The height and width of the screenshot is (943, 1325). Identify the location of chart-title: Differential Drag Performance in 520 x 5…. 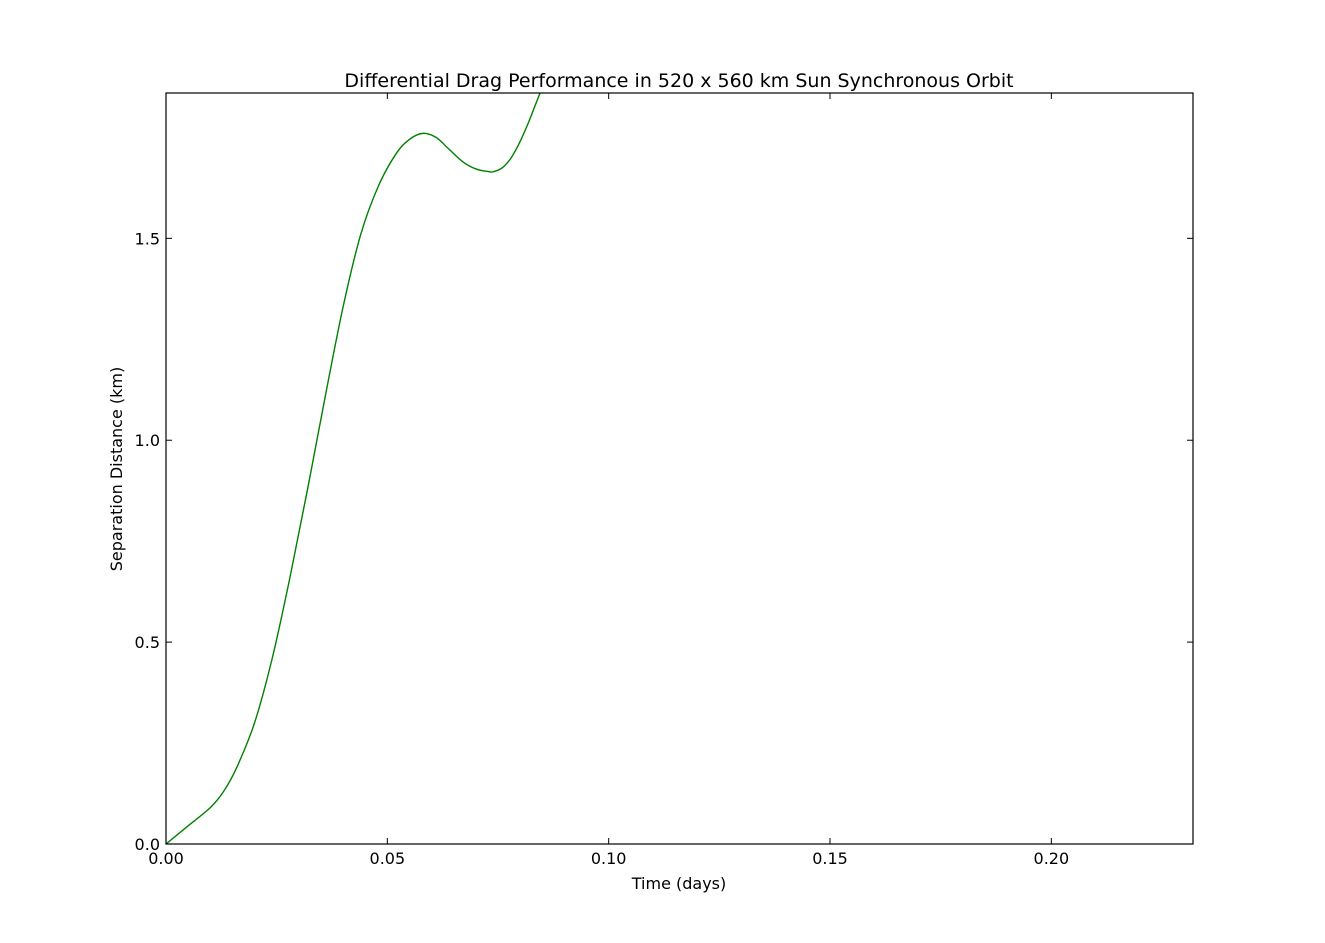
(678, 81).